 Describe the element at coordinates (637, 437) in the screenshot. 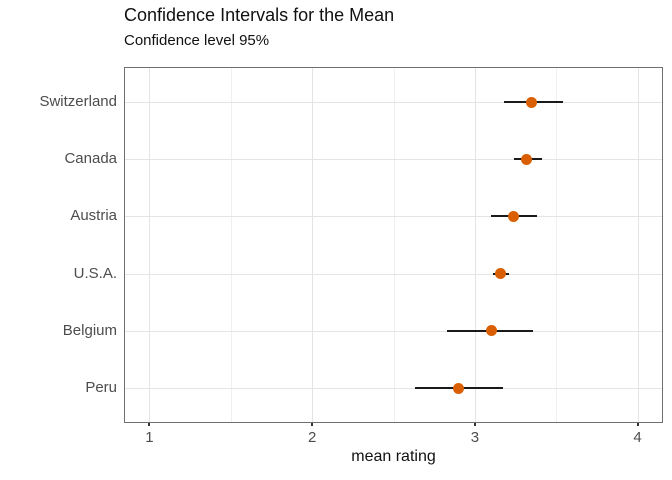

I see `x-tick-label: 4` at that location.